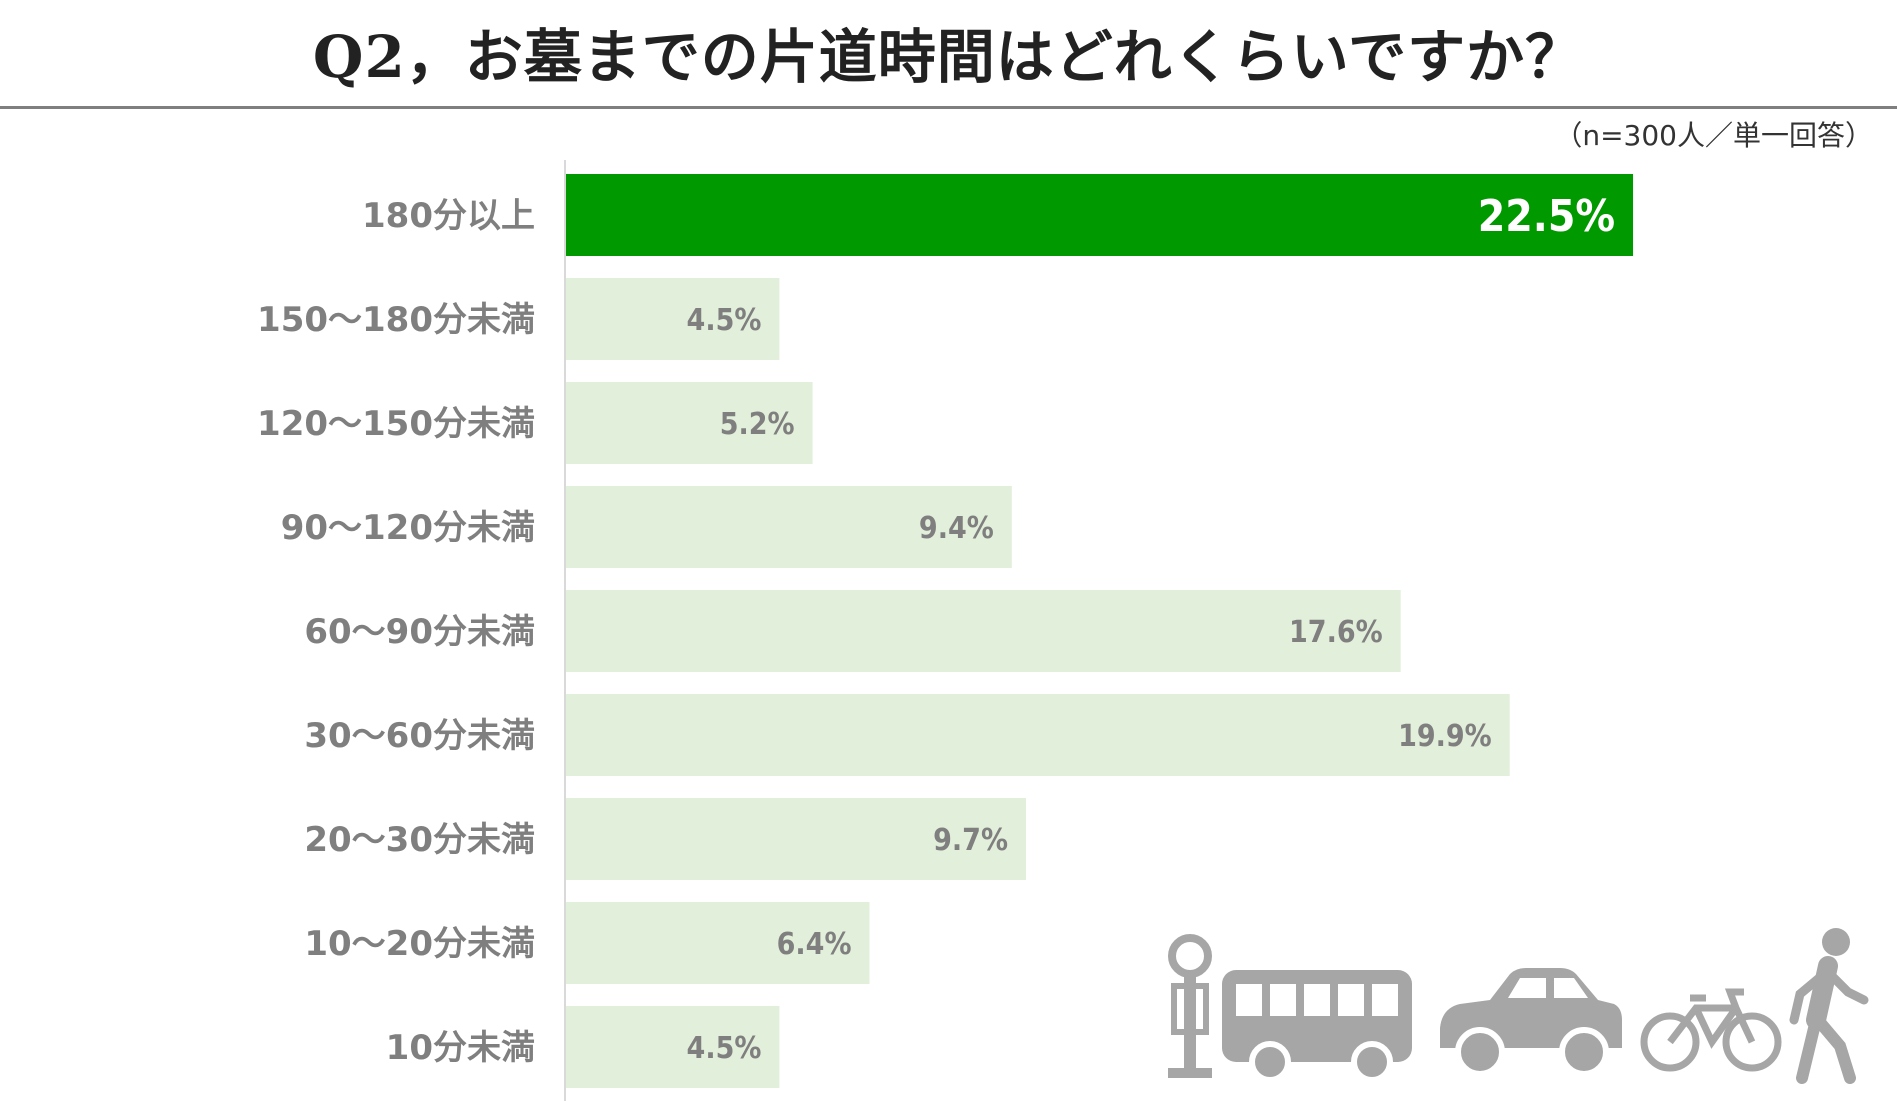 Image resolution: width=1897 pixels, height=1101 pixels. I want to click on category-label: 20～30分未満, so click(419, 840).